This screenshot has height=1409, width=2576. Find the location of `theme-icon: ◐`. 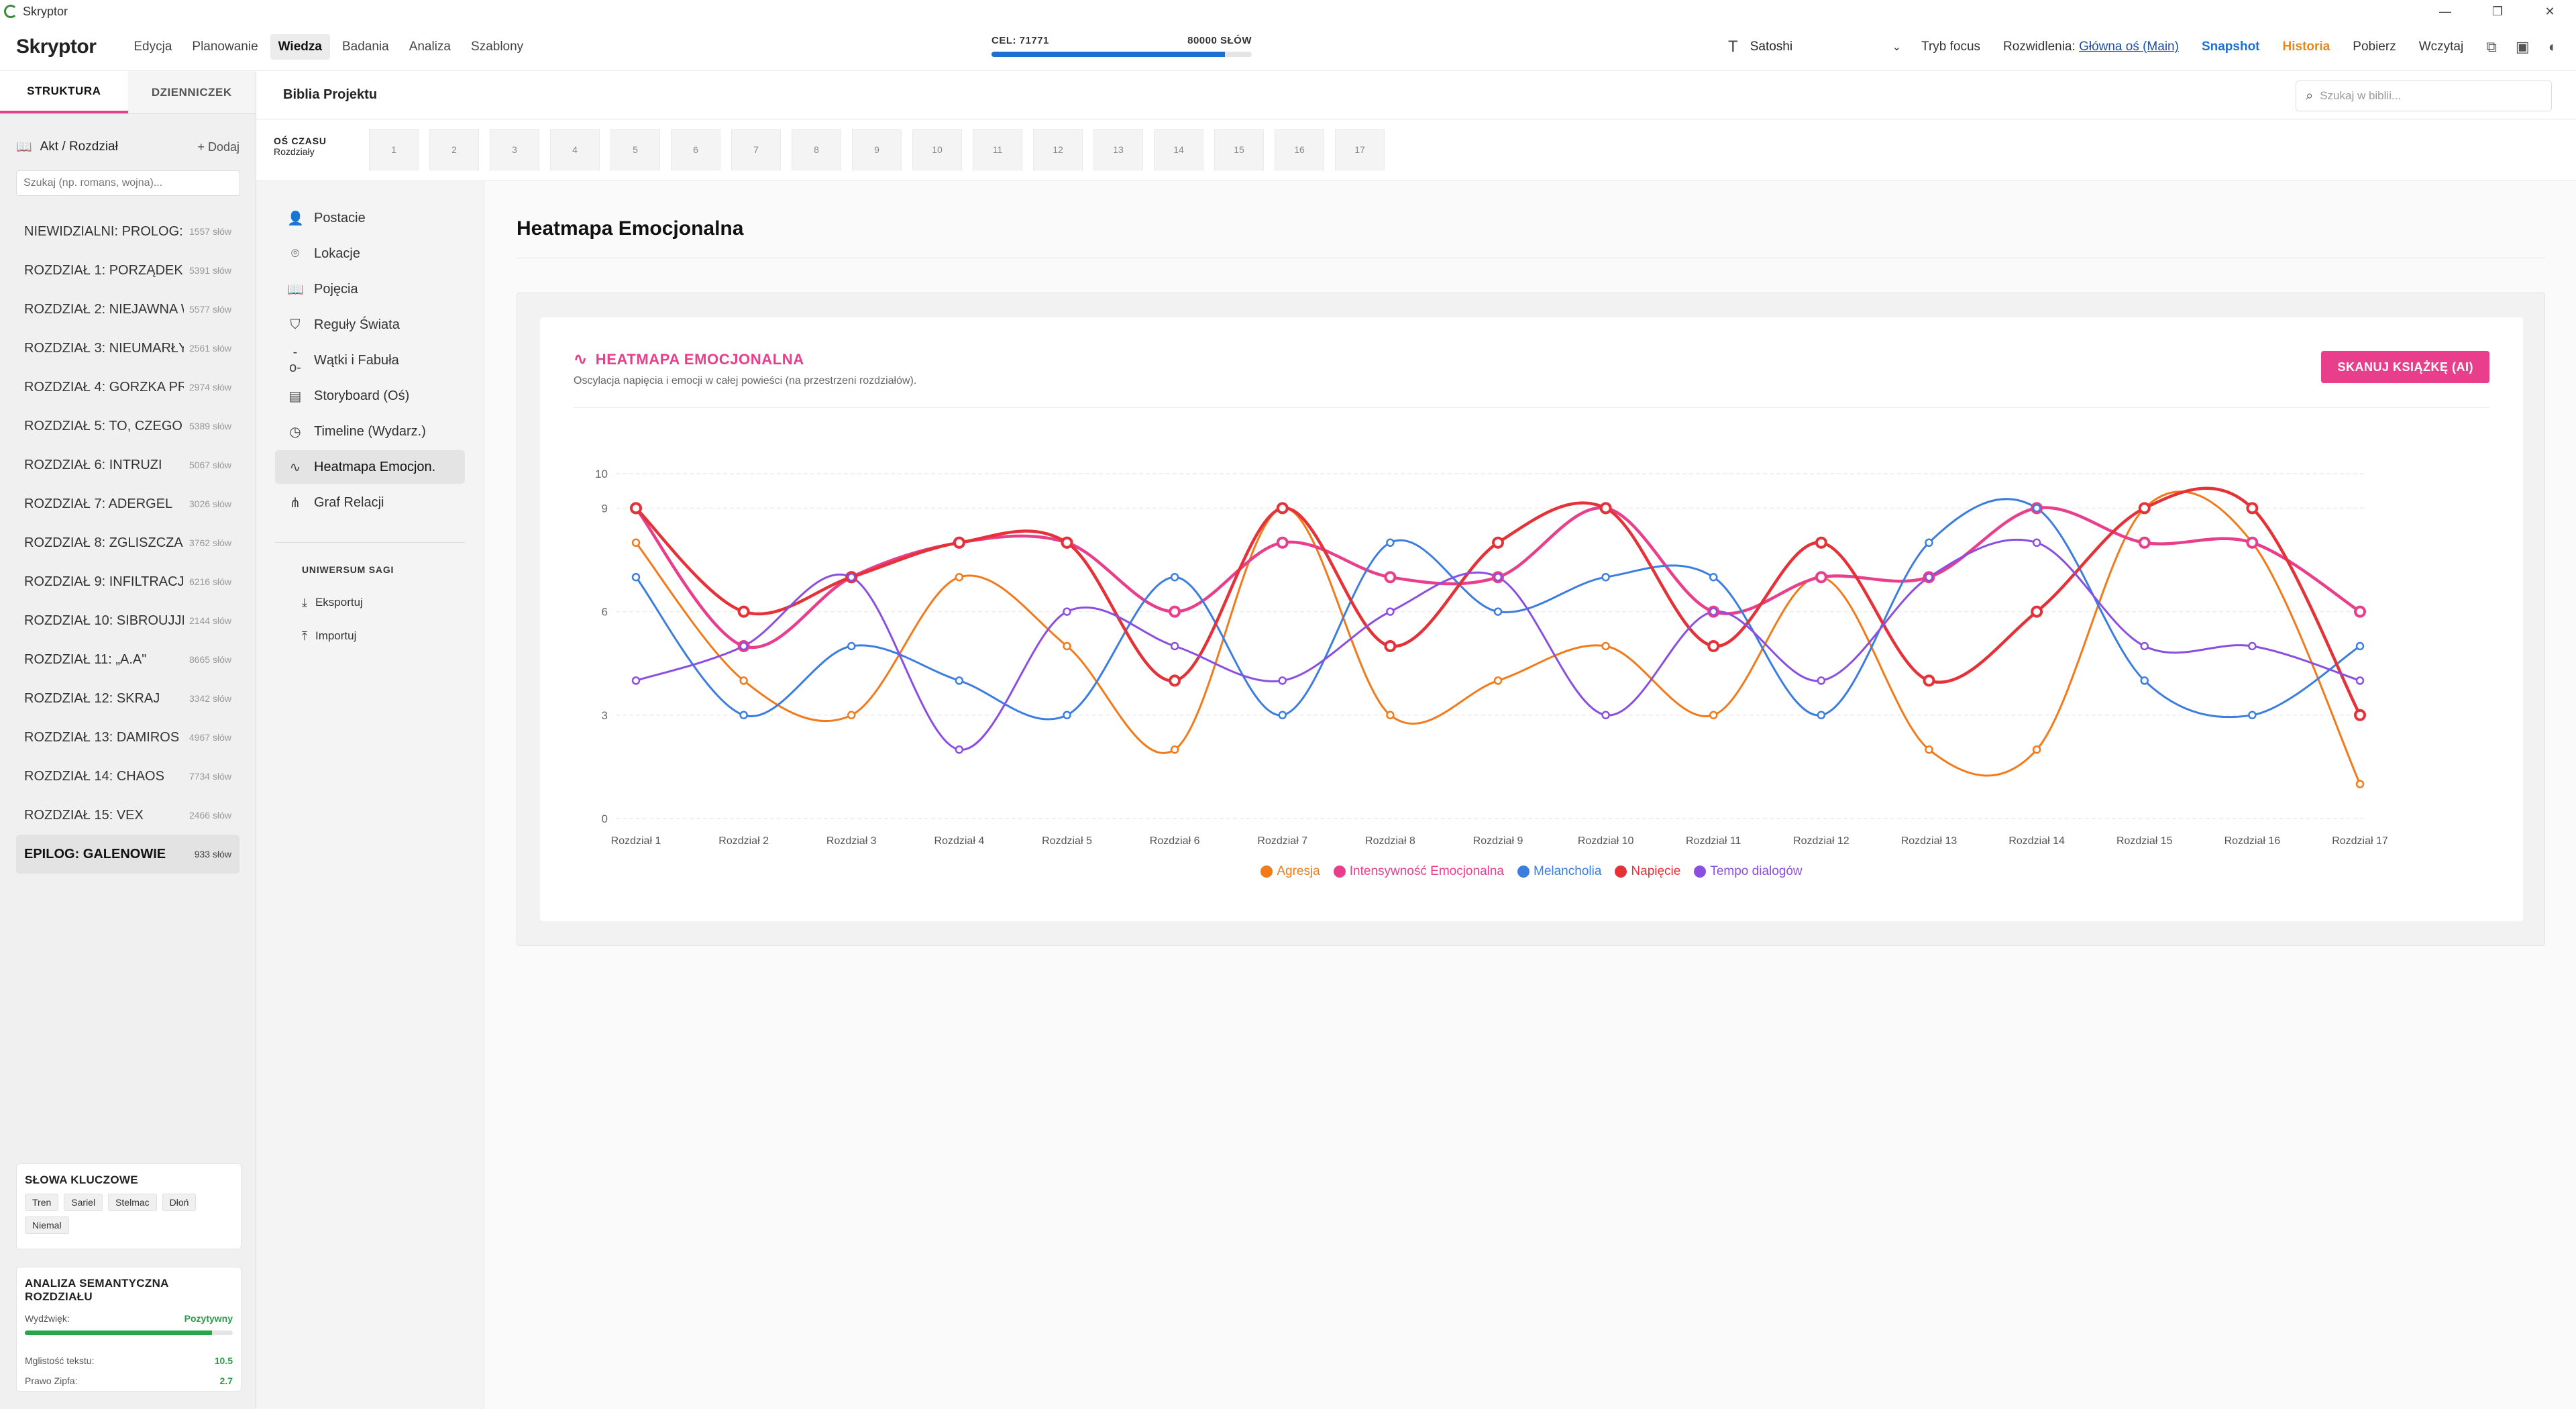

theme-icon: ◐ is located at coordinates (2552, 46).